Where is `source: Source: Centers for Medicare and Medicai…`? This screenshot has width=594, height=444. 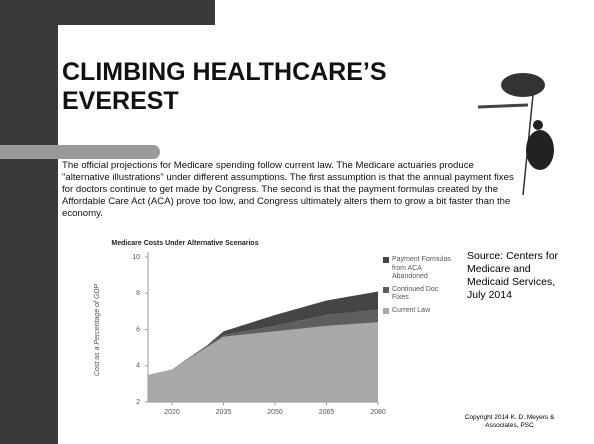
source: Source: Centers for Medicare and Medicai… is located at coordinates (513, 275).